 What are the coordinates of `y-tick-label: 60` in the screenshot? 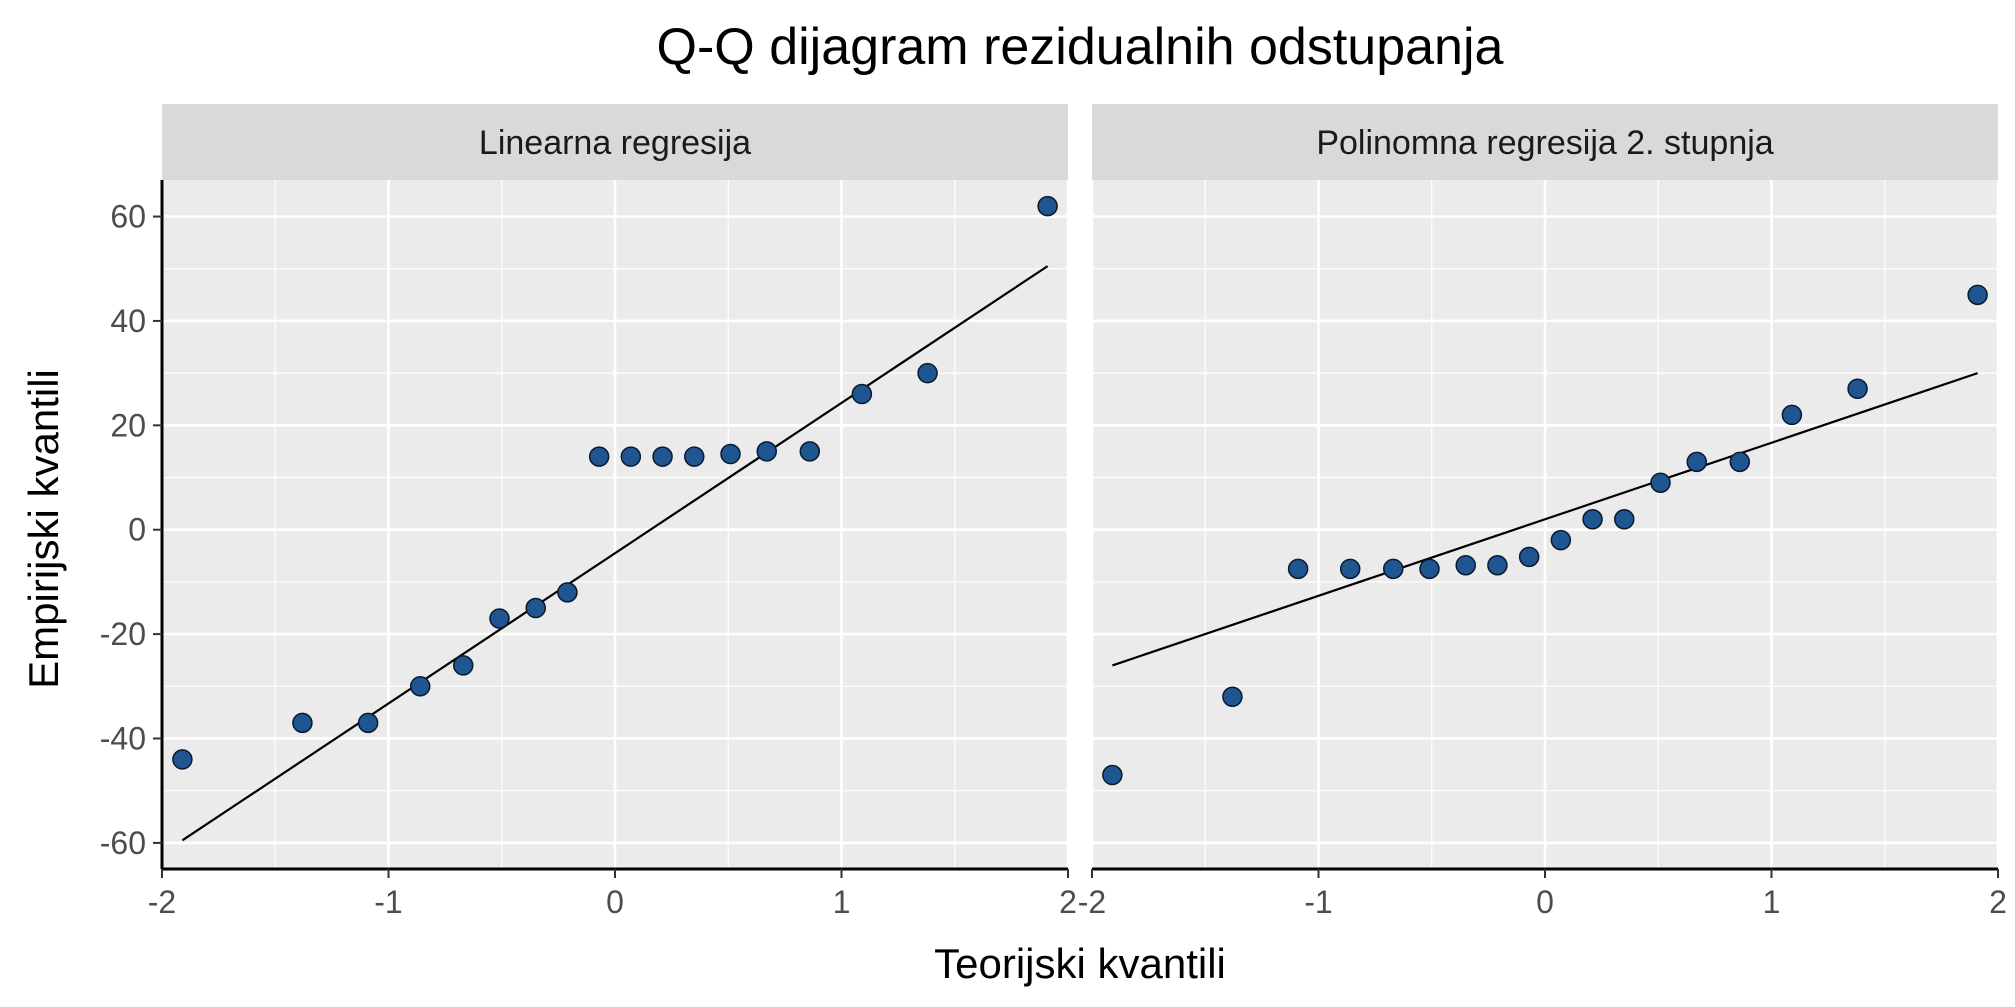 It's located at (128, 217).